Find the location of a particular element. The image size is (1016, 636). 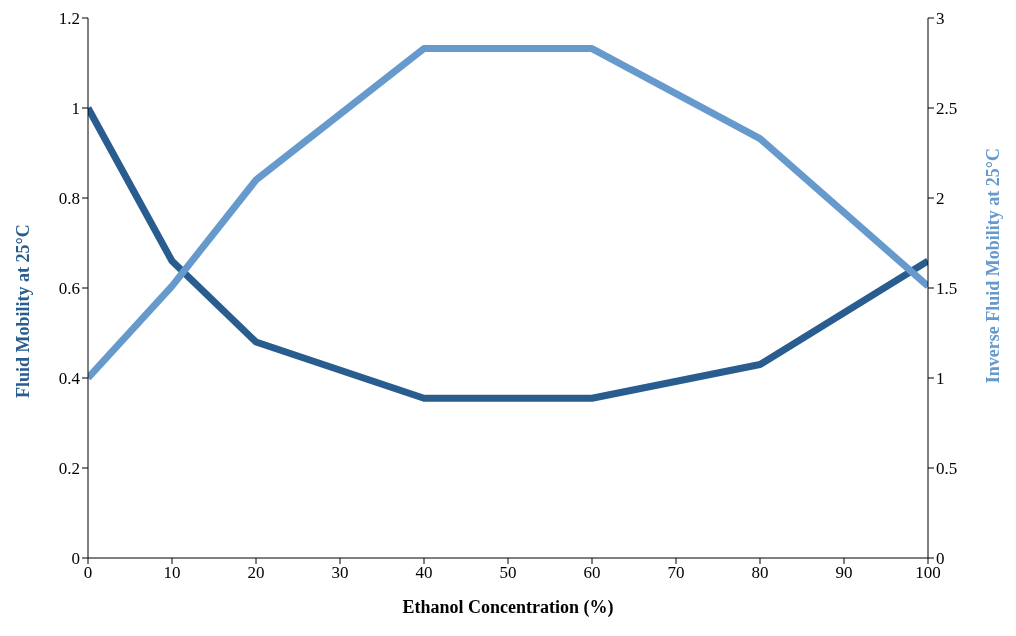

x-tick-label: 20 is located at coordinates (256, 573).